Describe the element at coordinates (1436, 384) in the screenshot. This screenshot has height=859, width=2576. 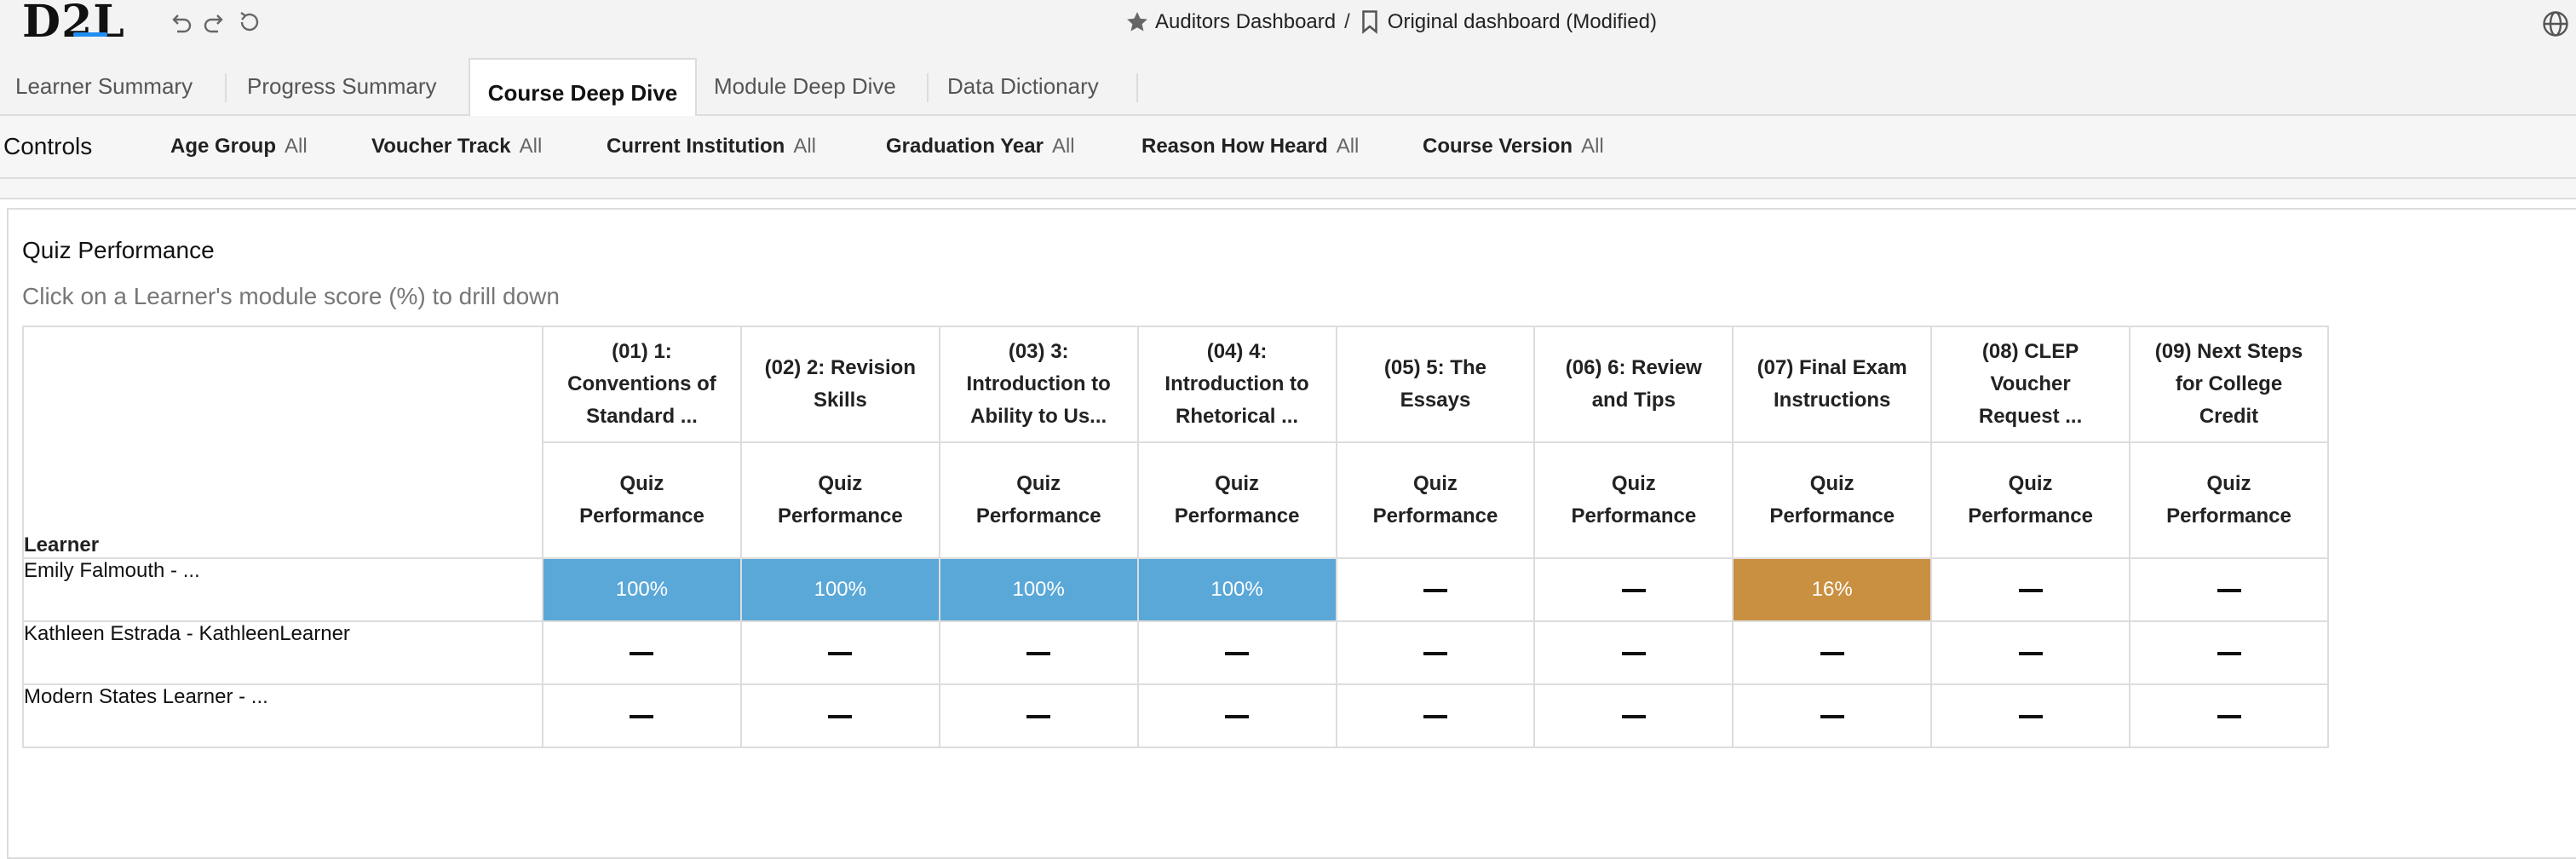
I see `module-header-05: (05) 5: The Essays` at that location.